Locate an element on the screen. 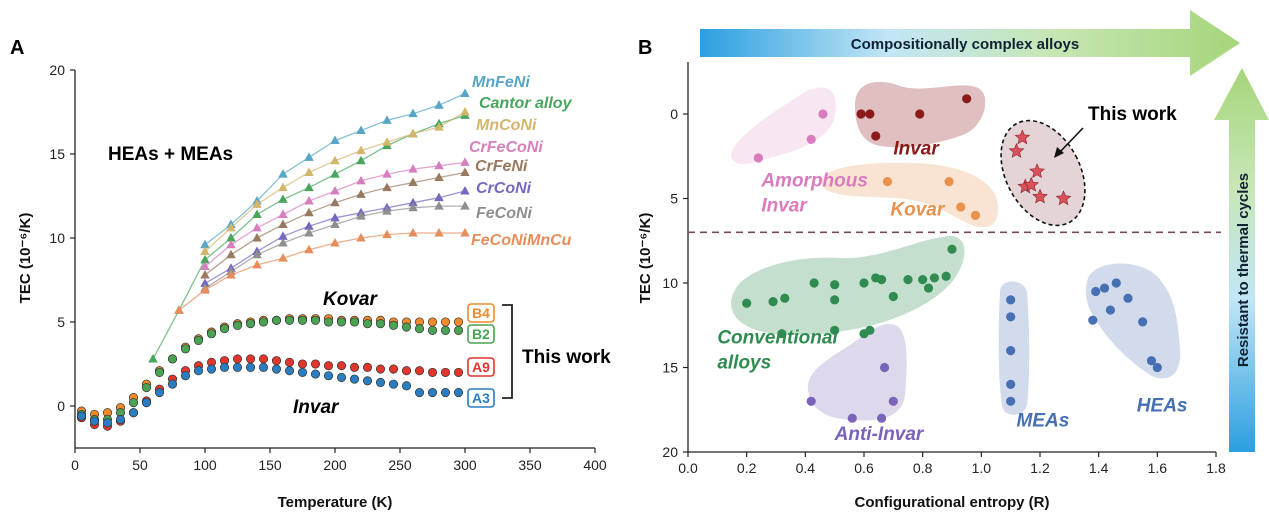  group-label: alloys is located at coordinates (744, 363).